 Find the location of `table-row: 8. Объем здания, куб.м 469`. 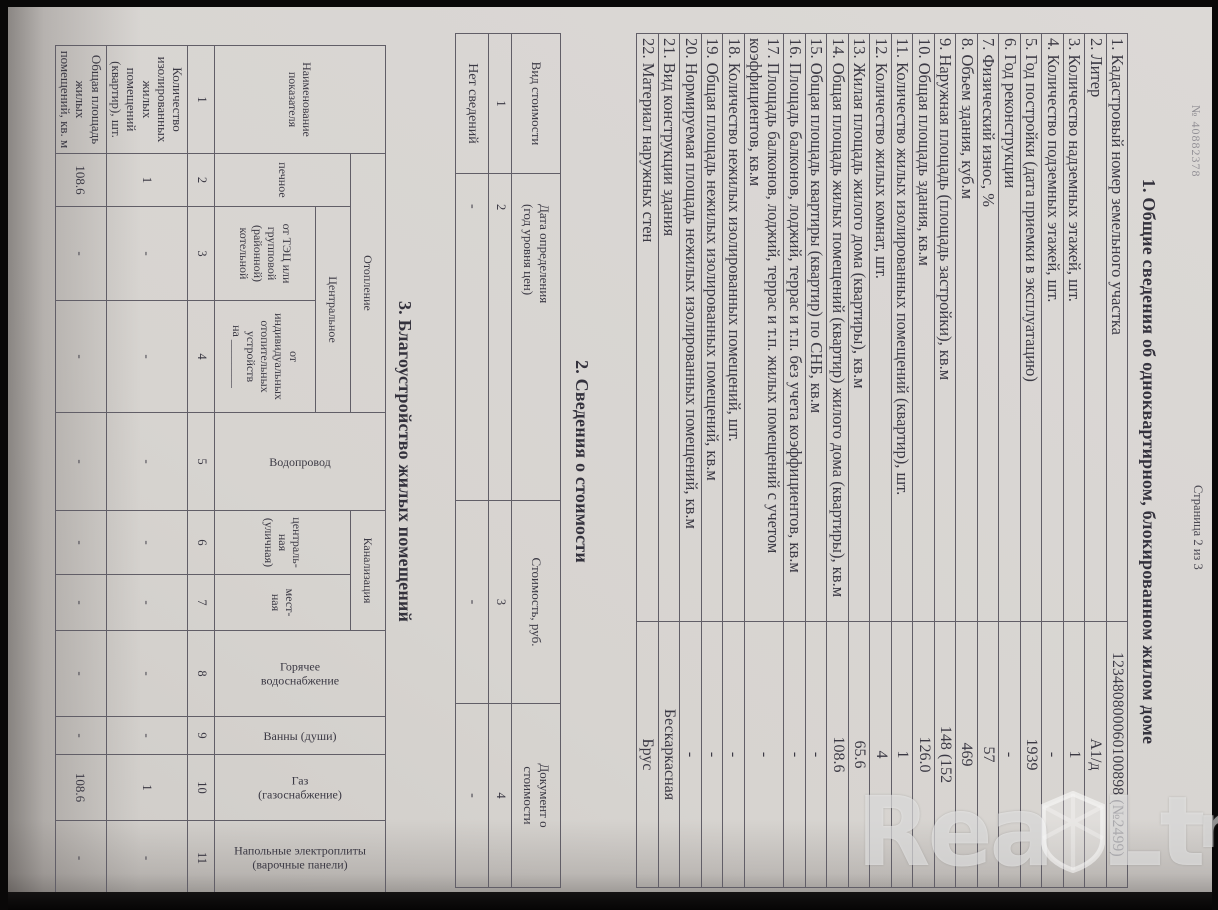

table-row: 8. Объем здания, куб.м 469 is located at coordinates (966, 460).